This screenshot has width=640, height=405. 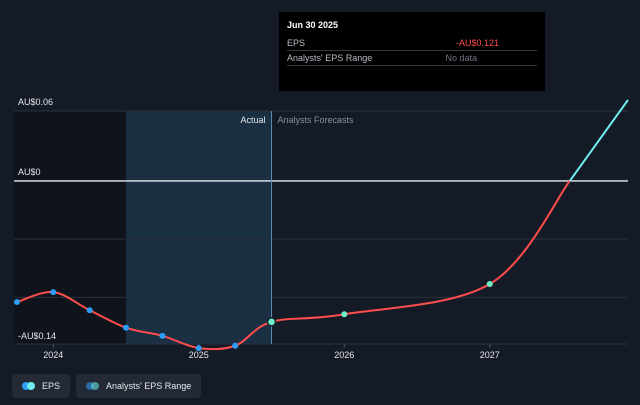 I want to click on tooltip-range-value: No data, so click(x=461, y=58).